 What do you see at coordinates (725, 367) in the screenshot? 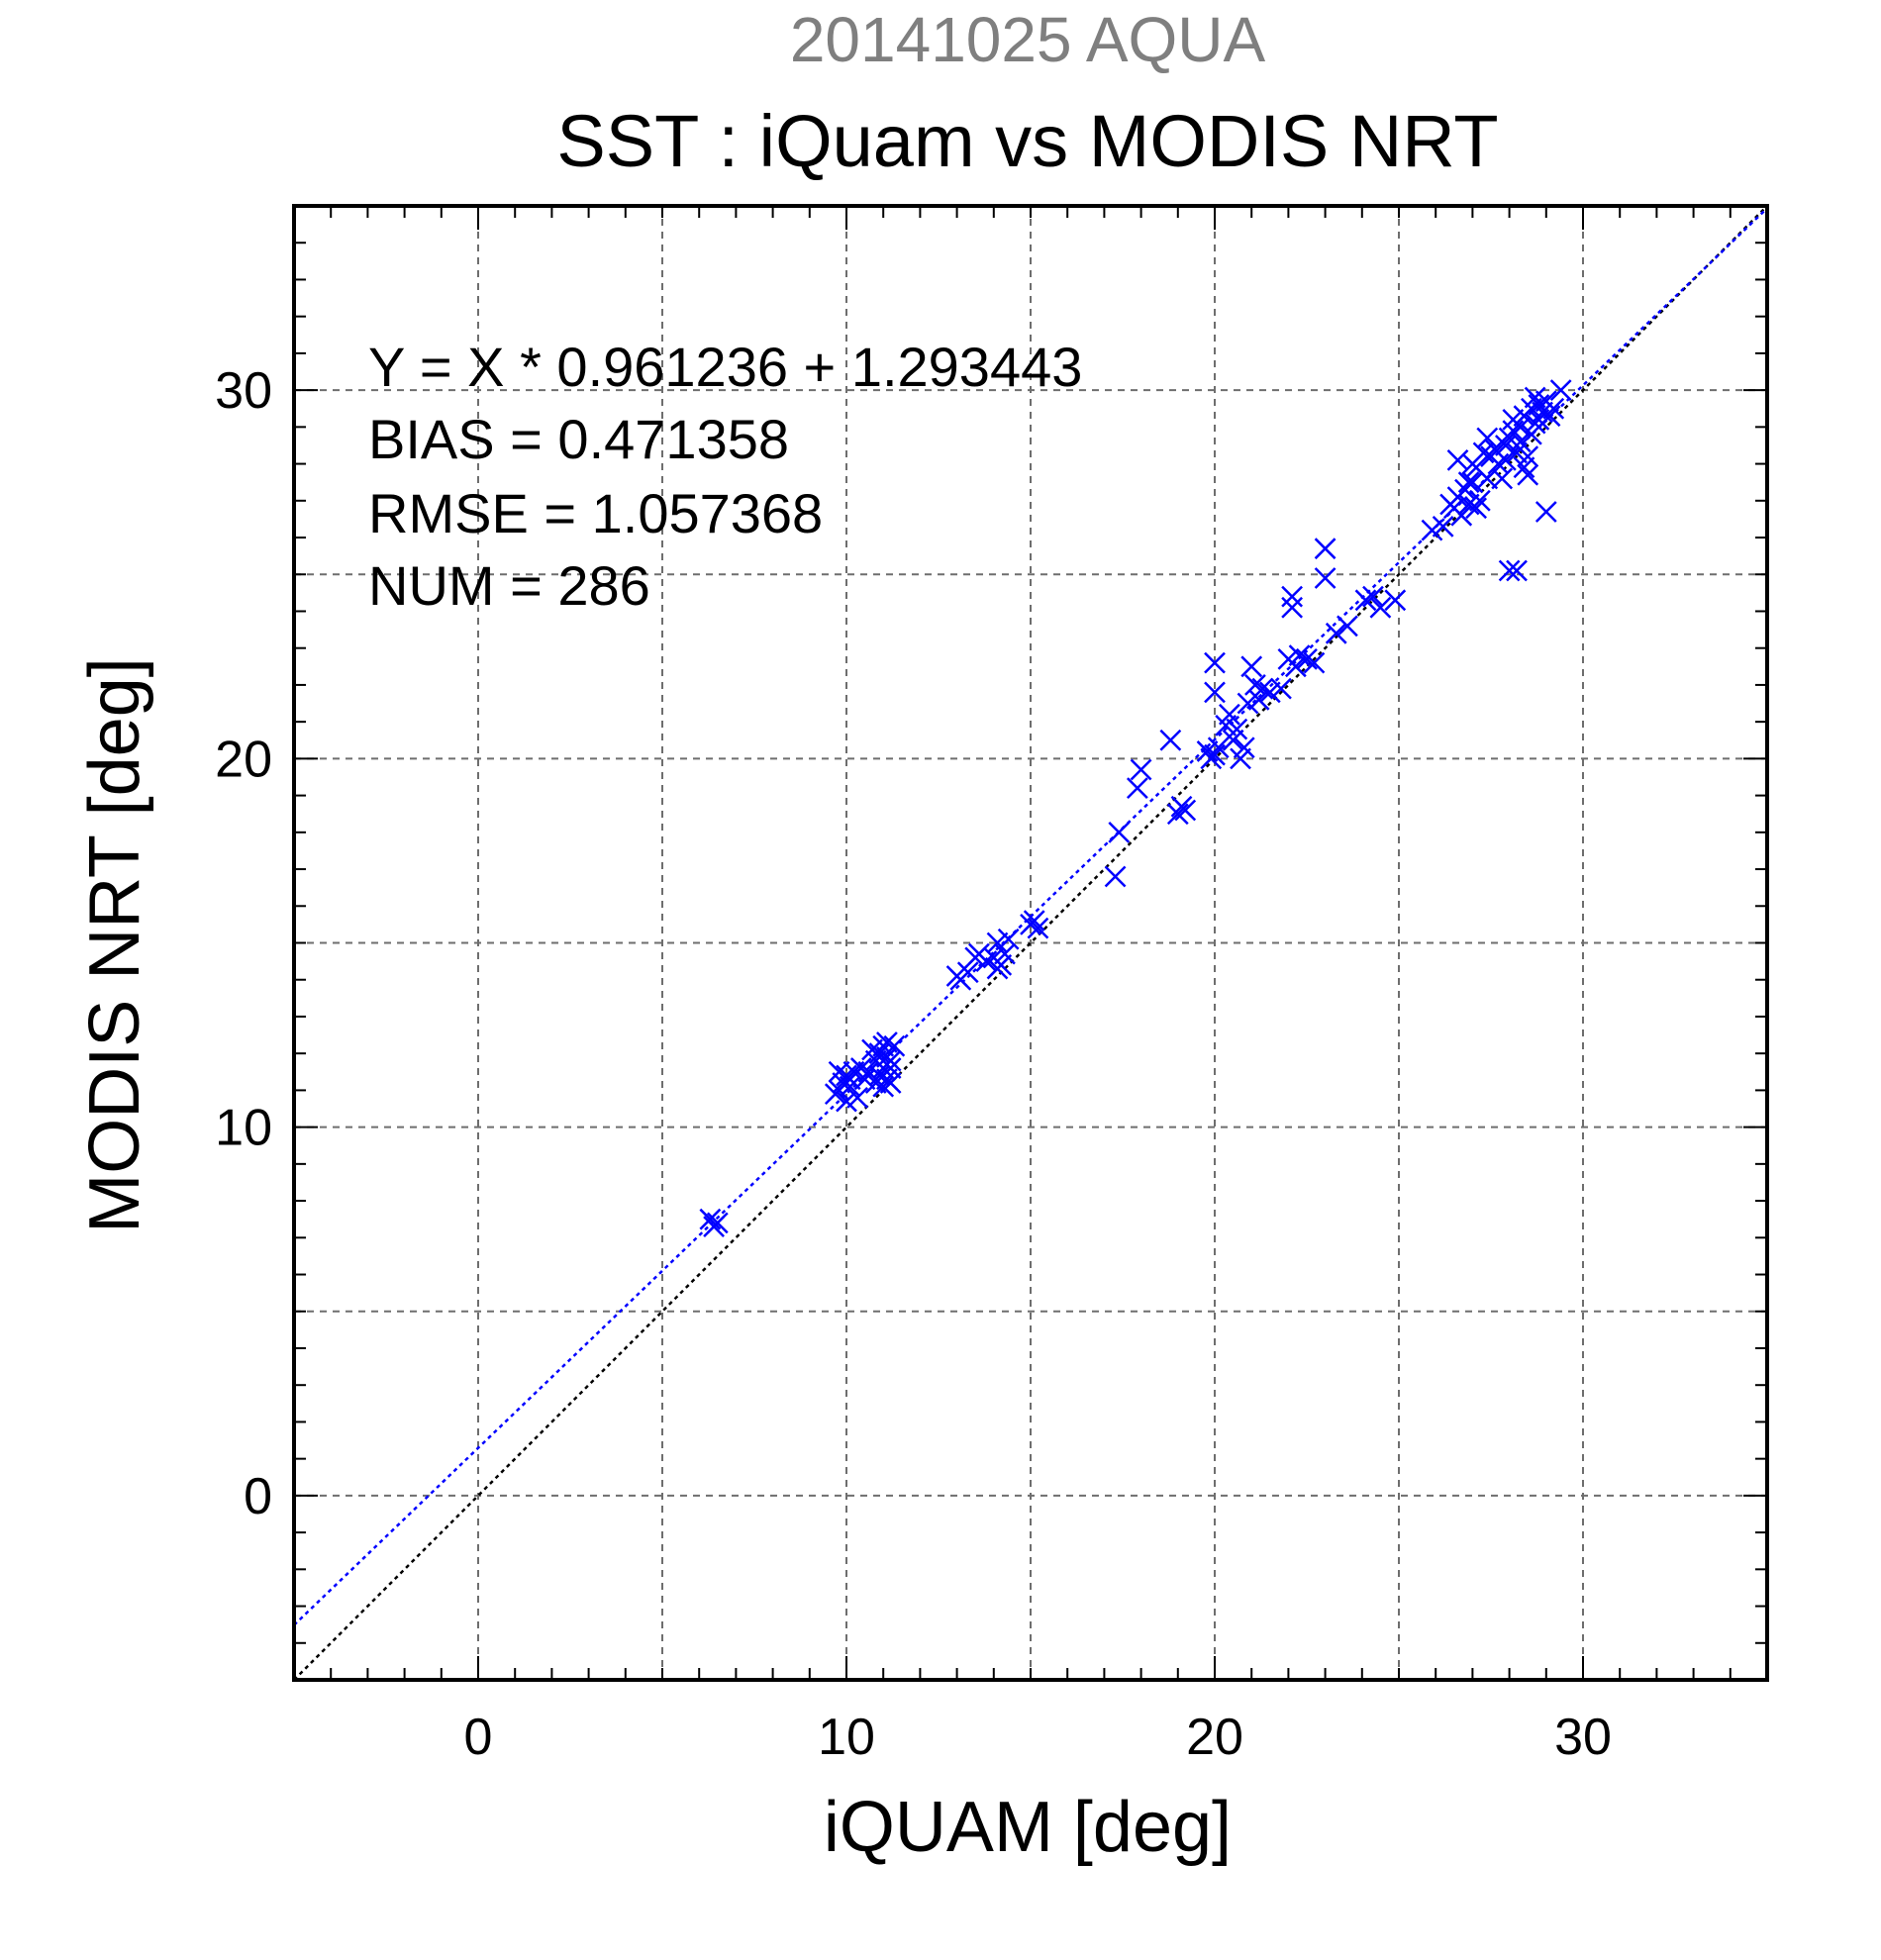
I see `stat-regression: Y = X * 0.961236 + 1.293443` at bounding box center [725, 367].